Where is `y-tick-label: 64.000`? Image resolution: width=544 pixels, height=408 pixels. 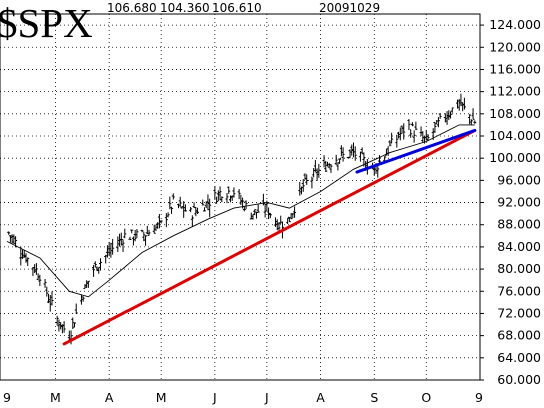 y-tick-label: 64.000 is located at coordinates (519, 357).